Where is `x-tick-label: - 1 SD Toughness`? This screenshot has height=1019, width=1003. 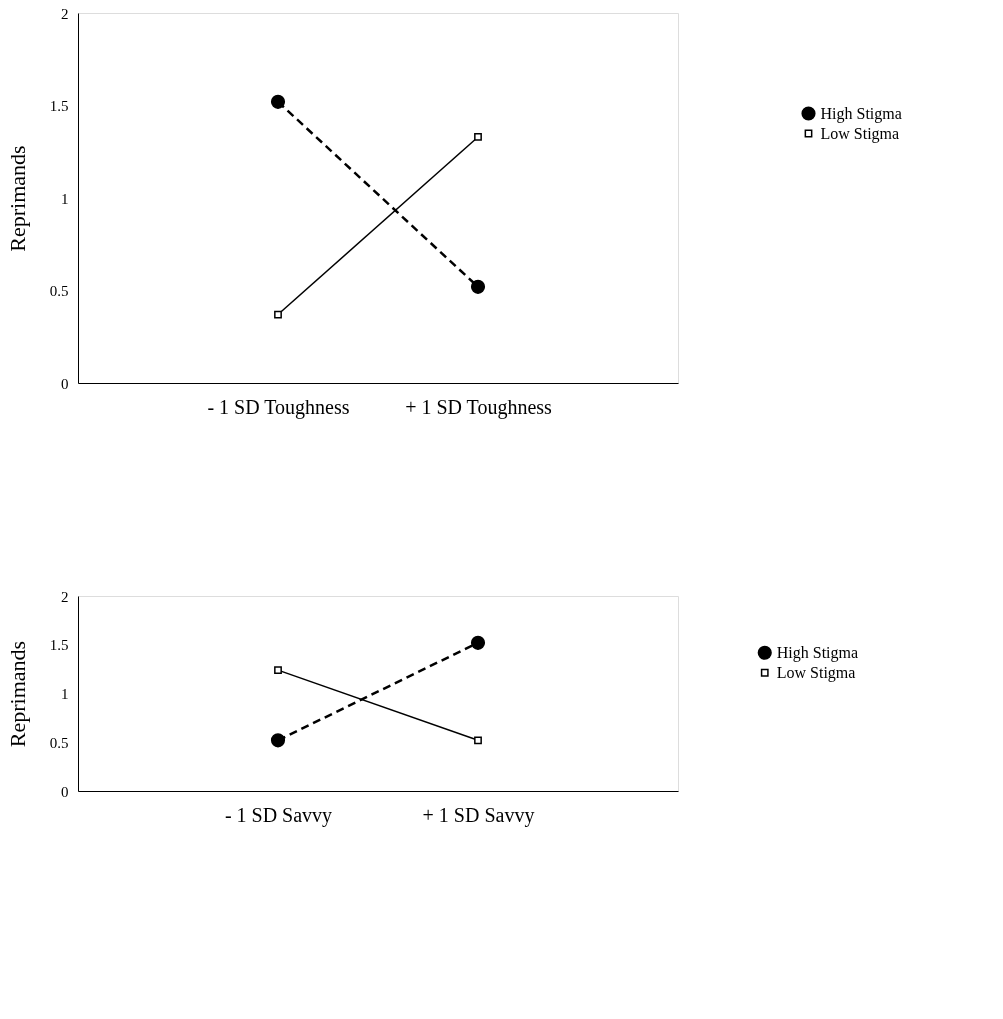
x-tick-label: - 1 SD Toughness is located at coordinates (278, 407).